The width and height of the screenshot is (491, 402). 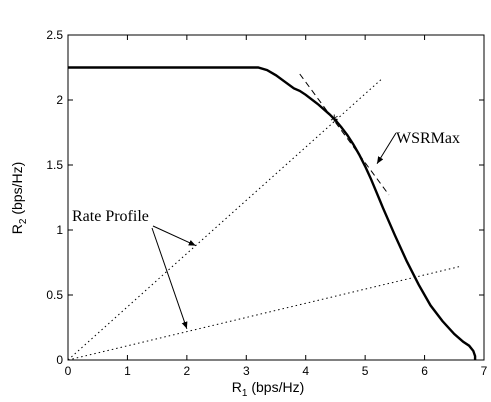 I want to click on x-tick-label: 6, so click(x=424, y=371).